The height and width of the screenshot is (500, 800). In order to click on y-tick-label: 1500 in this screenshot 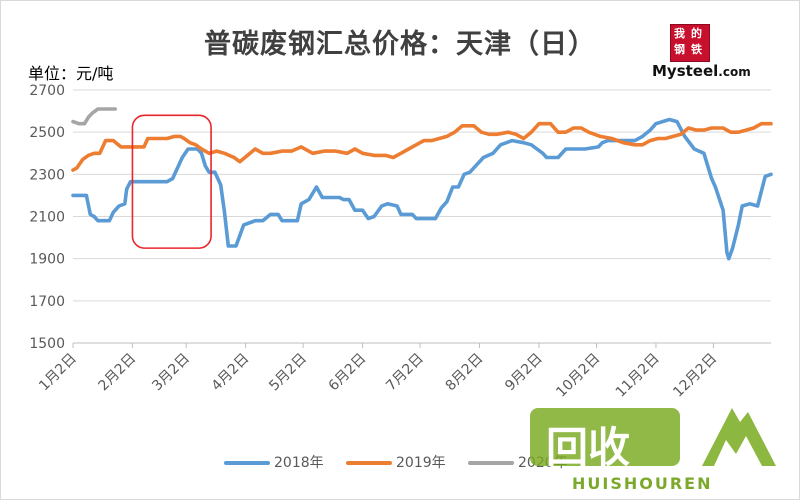, I will do `click(47, 344)`.